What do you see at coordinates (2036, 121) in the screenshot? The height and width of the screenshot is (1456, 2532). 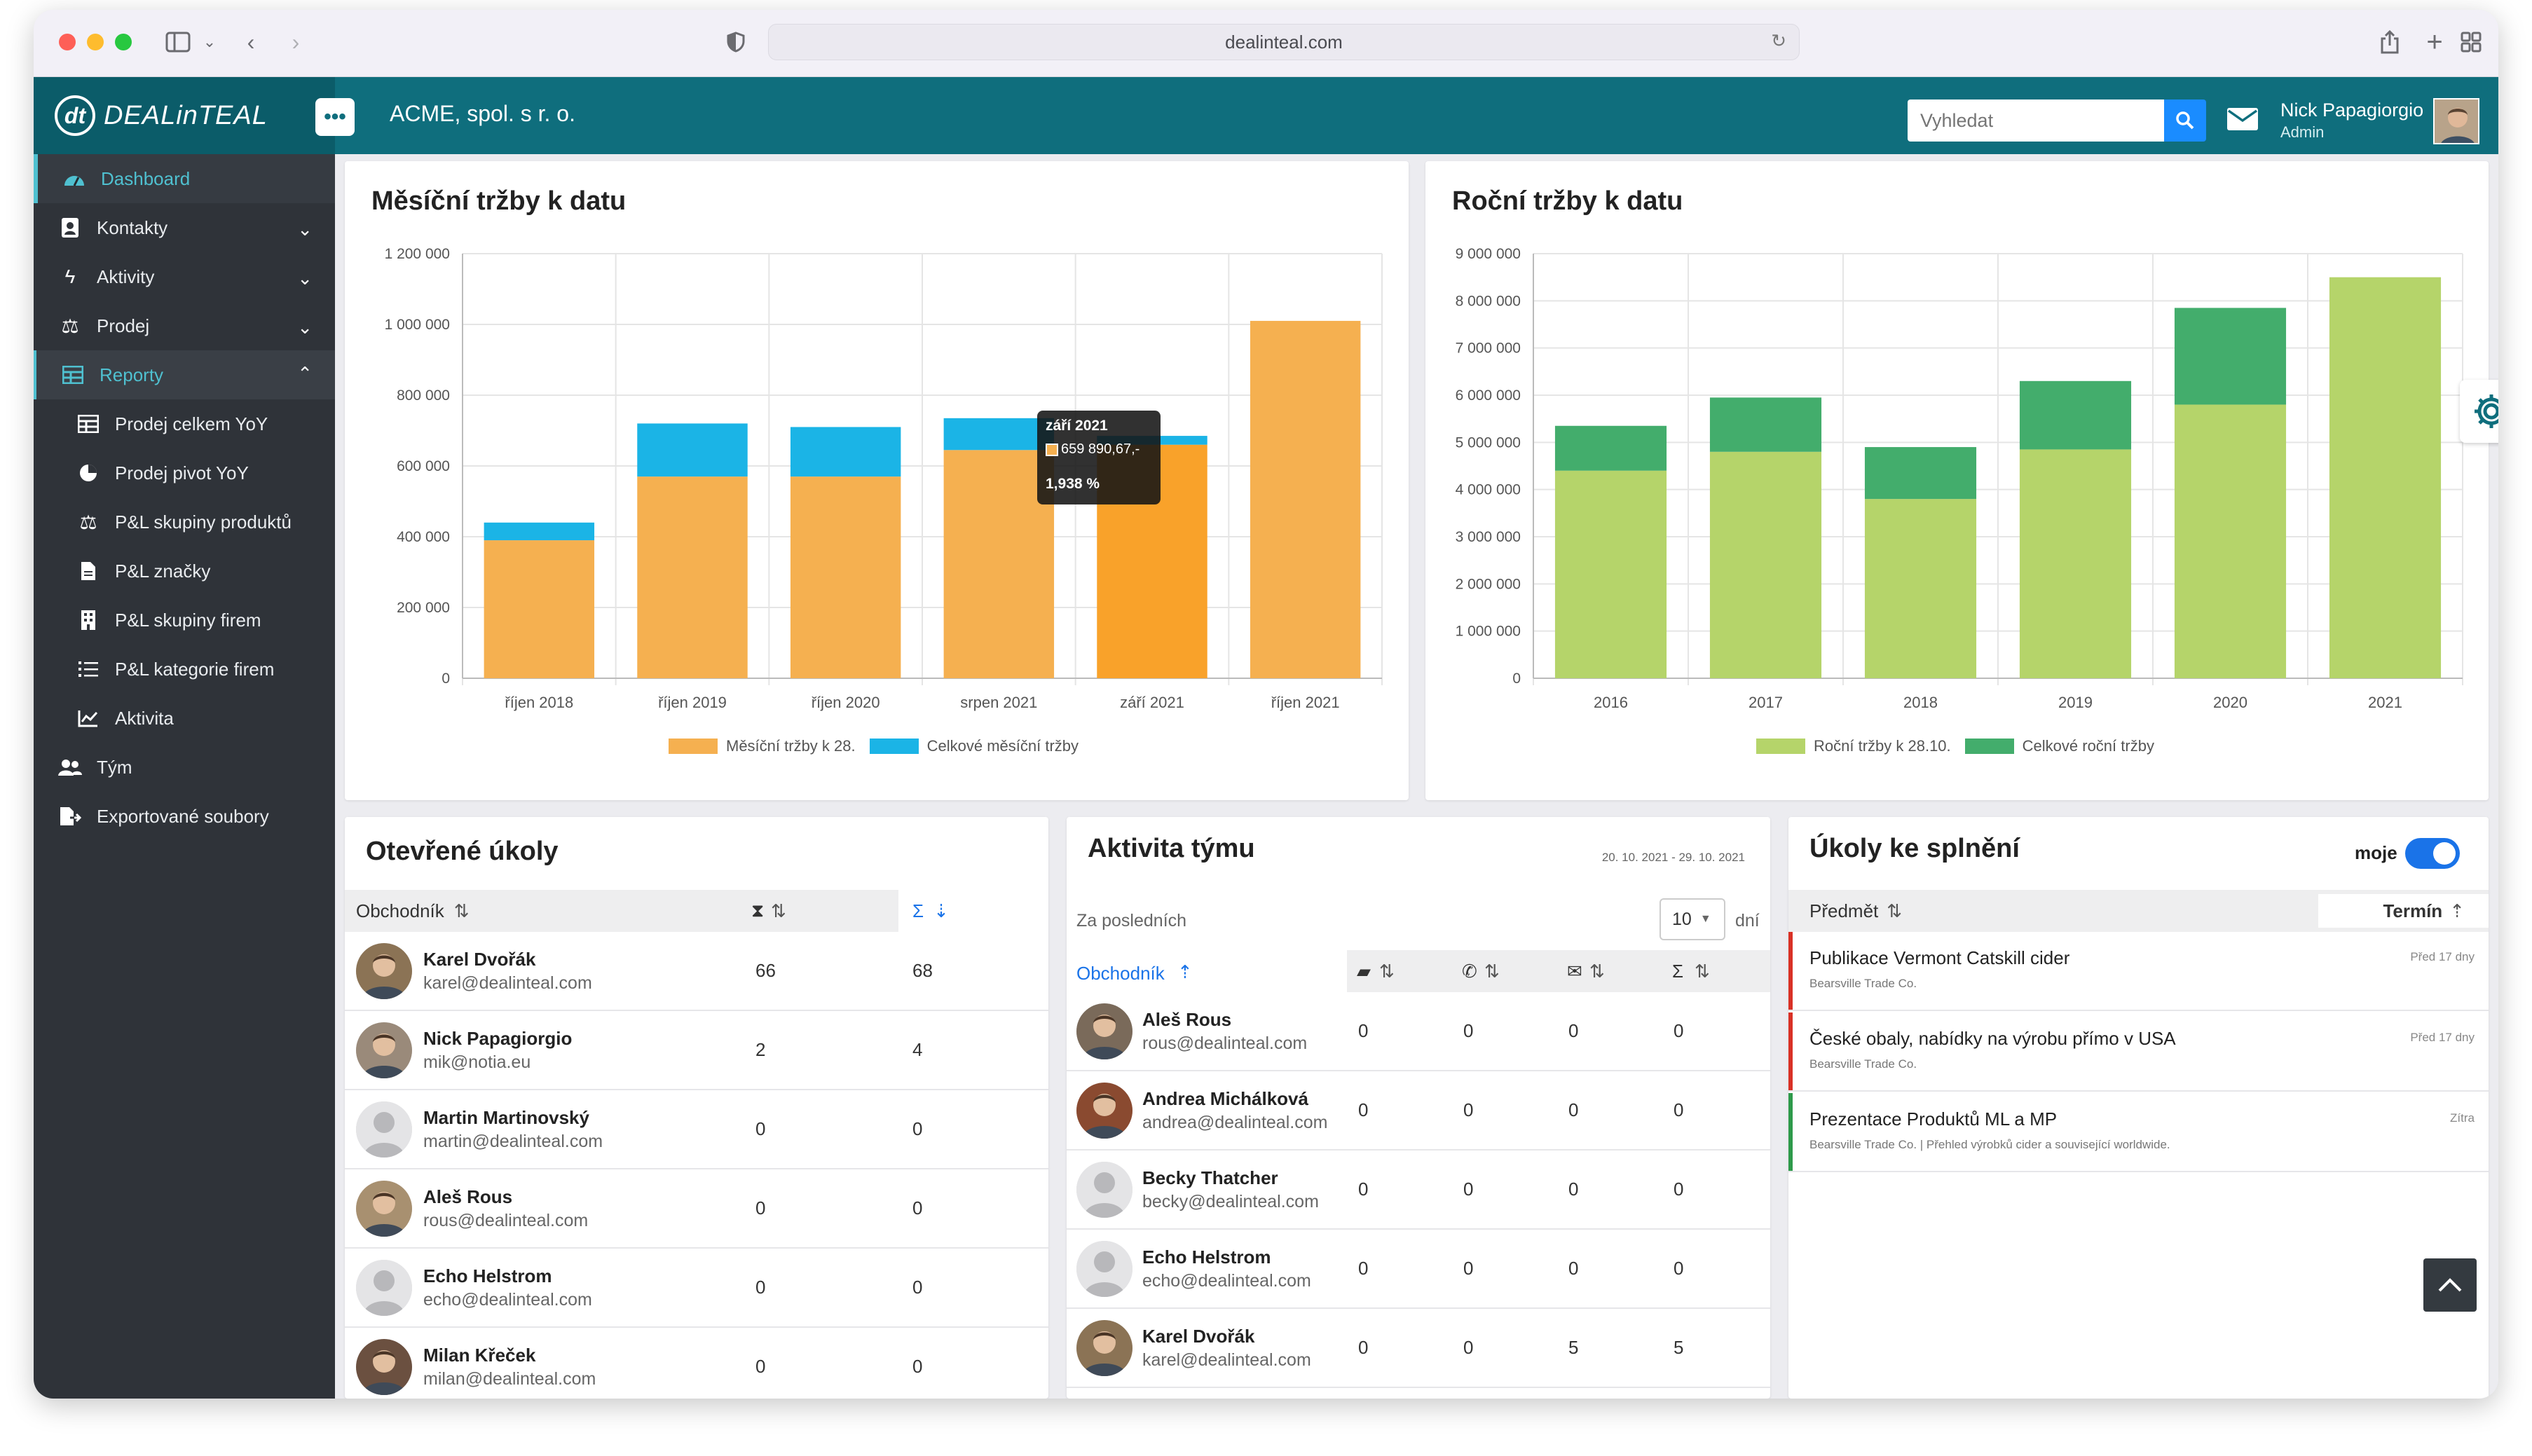 I see `search-input` at bounding box center [2036, 121].